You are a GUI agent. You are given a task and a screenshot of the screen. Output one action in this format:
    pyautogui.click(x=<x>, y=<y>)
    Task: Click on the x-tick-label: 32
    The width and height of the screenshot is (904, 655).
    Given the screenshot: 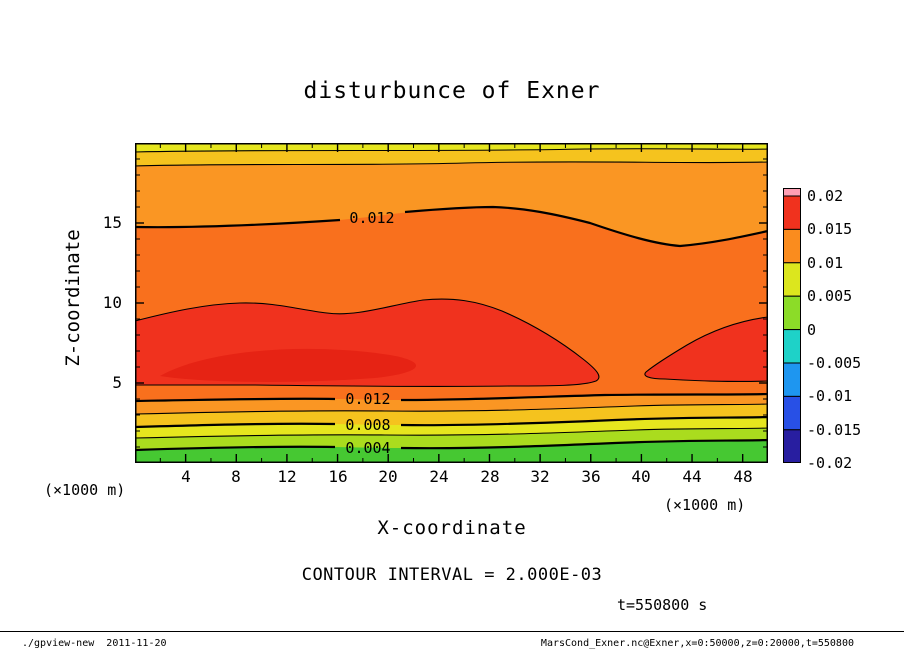 What is the action you would take?
    pyautogui.click(x=540, y=476)
    